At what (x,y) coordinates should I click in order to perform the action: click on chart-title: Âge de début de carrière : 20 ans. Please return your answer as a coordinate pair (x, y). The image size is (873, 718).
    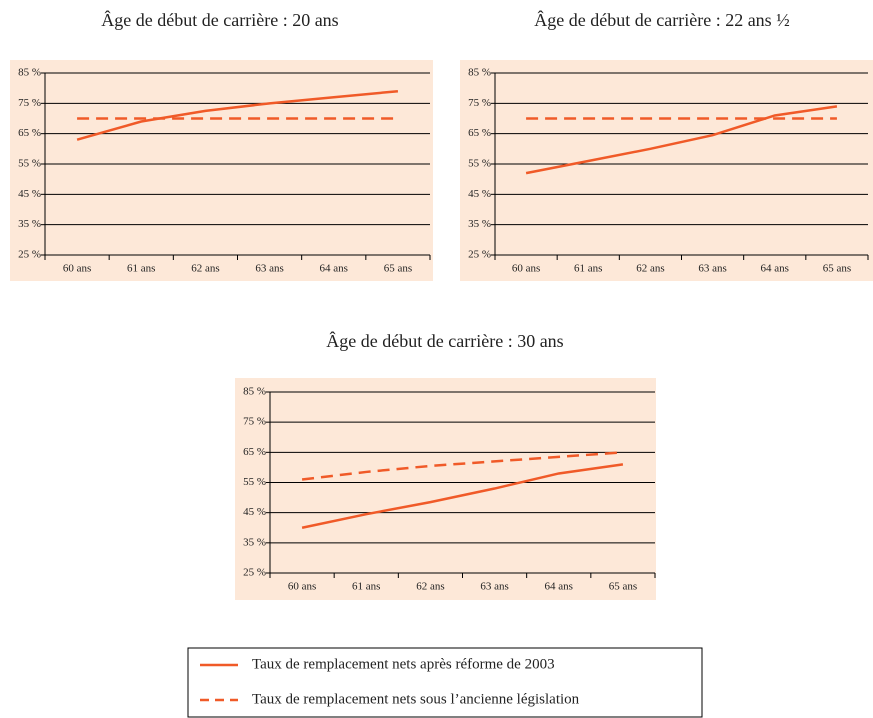
    Looking at the image, I should click on (219, 19).